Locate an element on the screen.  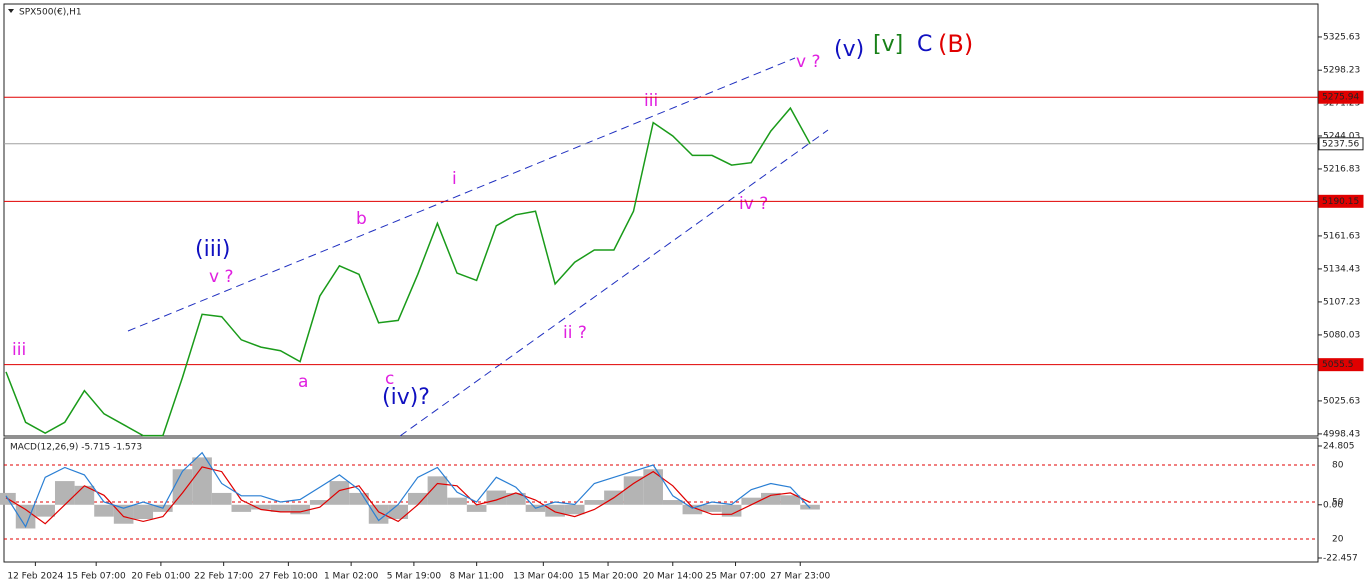
level-label: 5190.15 is located at coordinates (1340, 202).